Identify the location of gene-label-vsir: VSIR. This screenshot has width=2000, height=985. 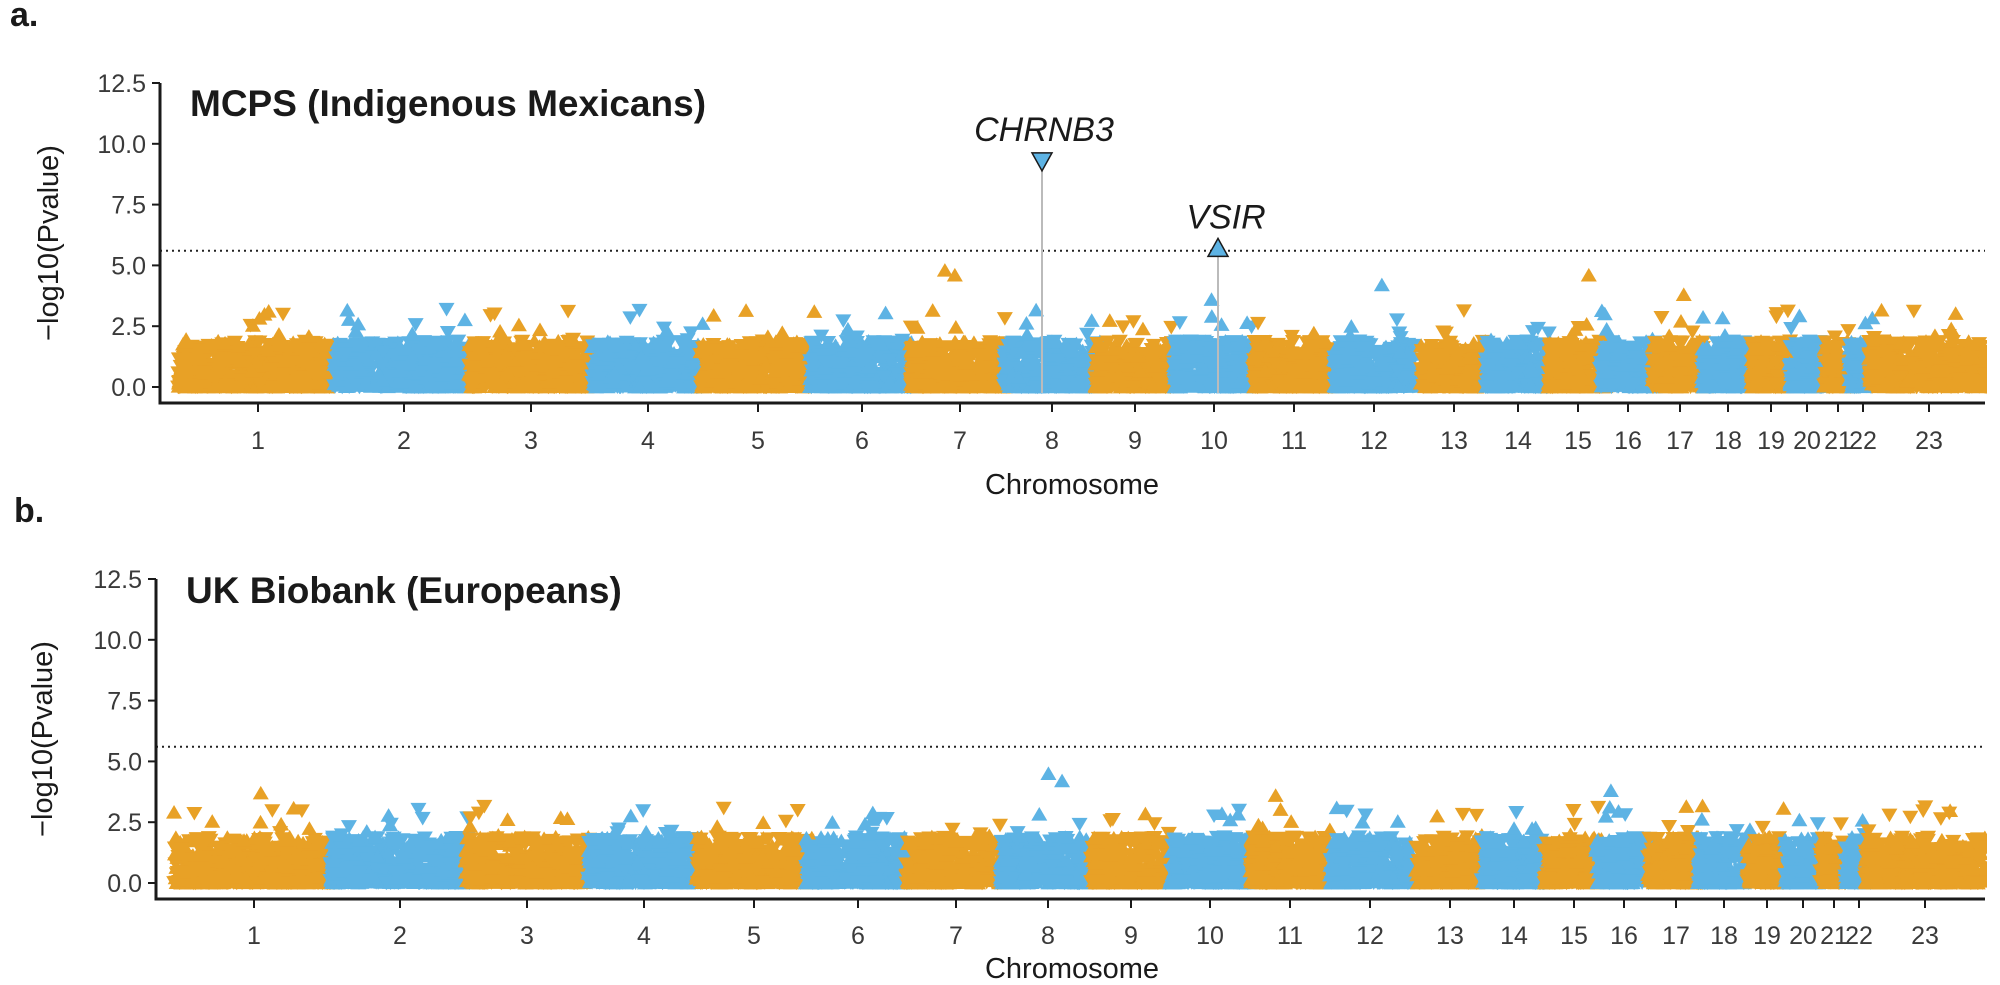
(1225, 217).